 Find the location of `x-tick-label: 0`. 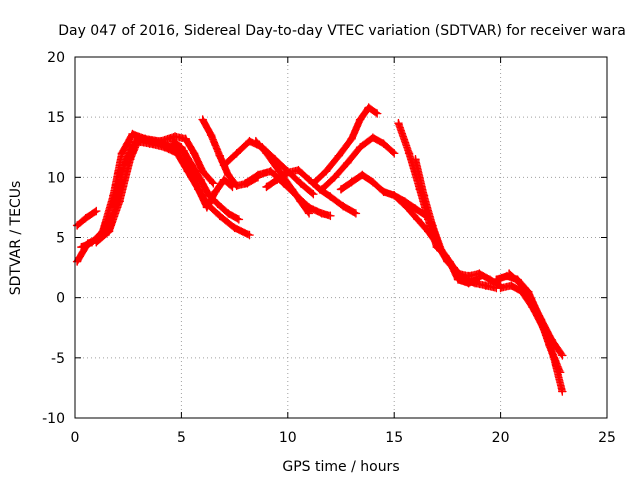

x-tick-label: 0 is located at coordinates (75, 438).